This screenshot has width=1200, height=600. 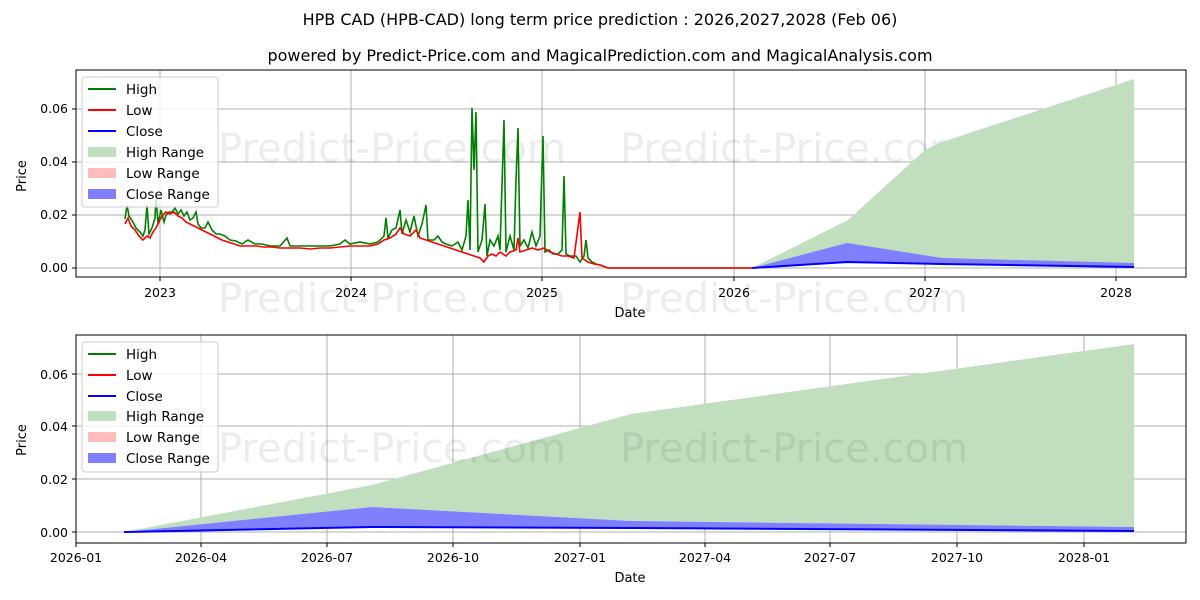 What do you see at coordinates (957, 557) in the screenshot?
I see `x-tick-label: 2027-10` at bounding box center [957, 557].